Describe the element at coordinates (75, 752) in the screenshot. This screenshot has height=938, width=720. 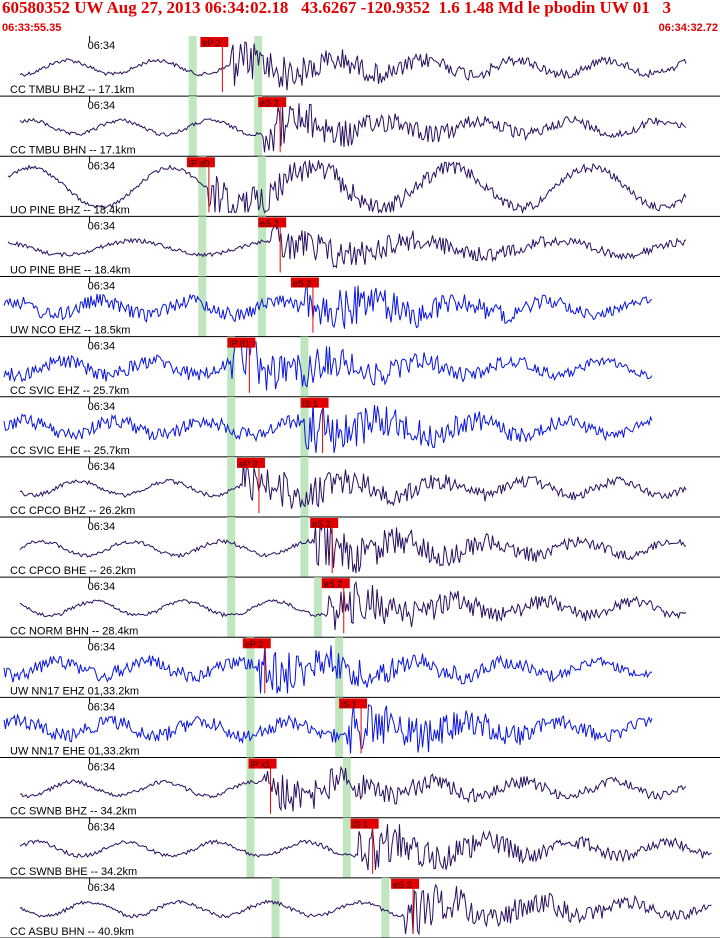
I see `station-label: UW NN17 EHE 01,33.2km` at that location.